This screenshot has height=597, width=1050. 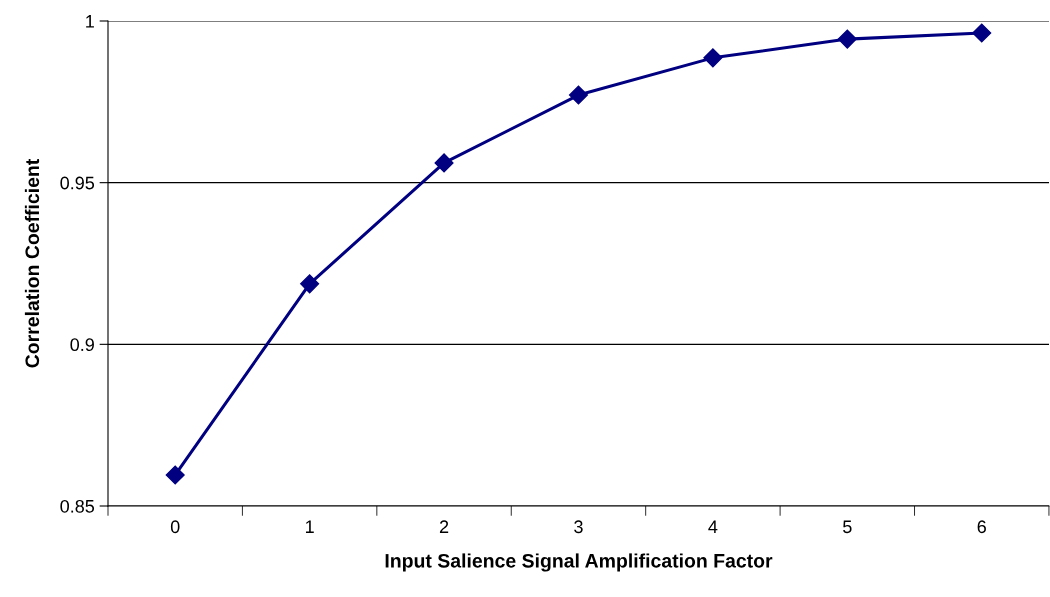 I want to click on y-tick-label: 1, so click(x=90, y=21).